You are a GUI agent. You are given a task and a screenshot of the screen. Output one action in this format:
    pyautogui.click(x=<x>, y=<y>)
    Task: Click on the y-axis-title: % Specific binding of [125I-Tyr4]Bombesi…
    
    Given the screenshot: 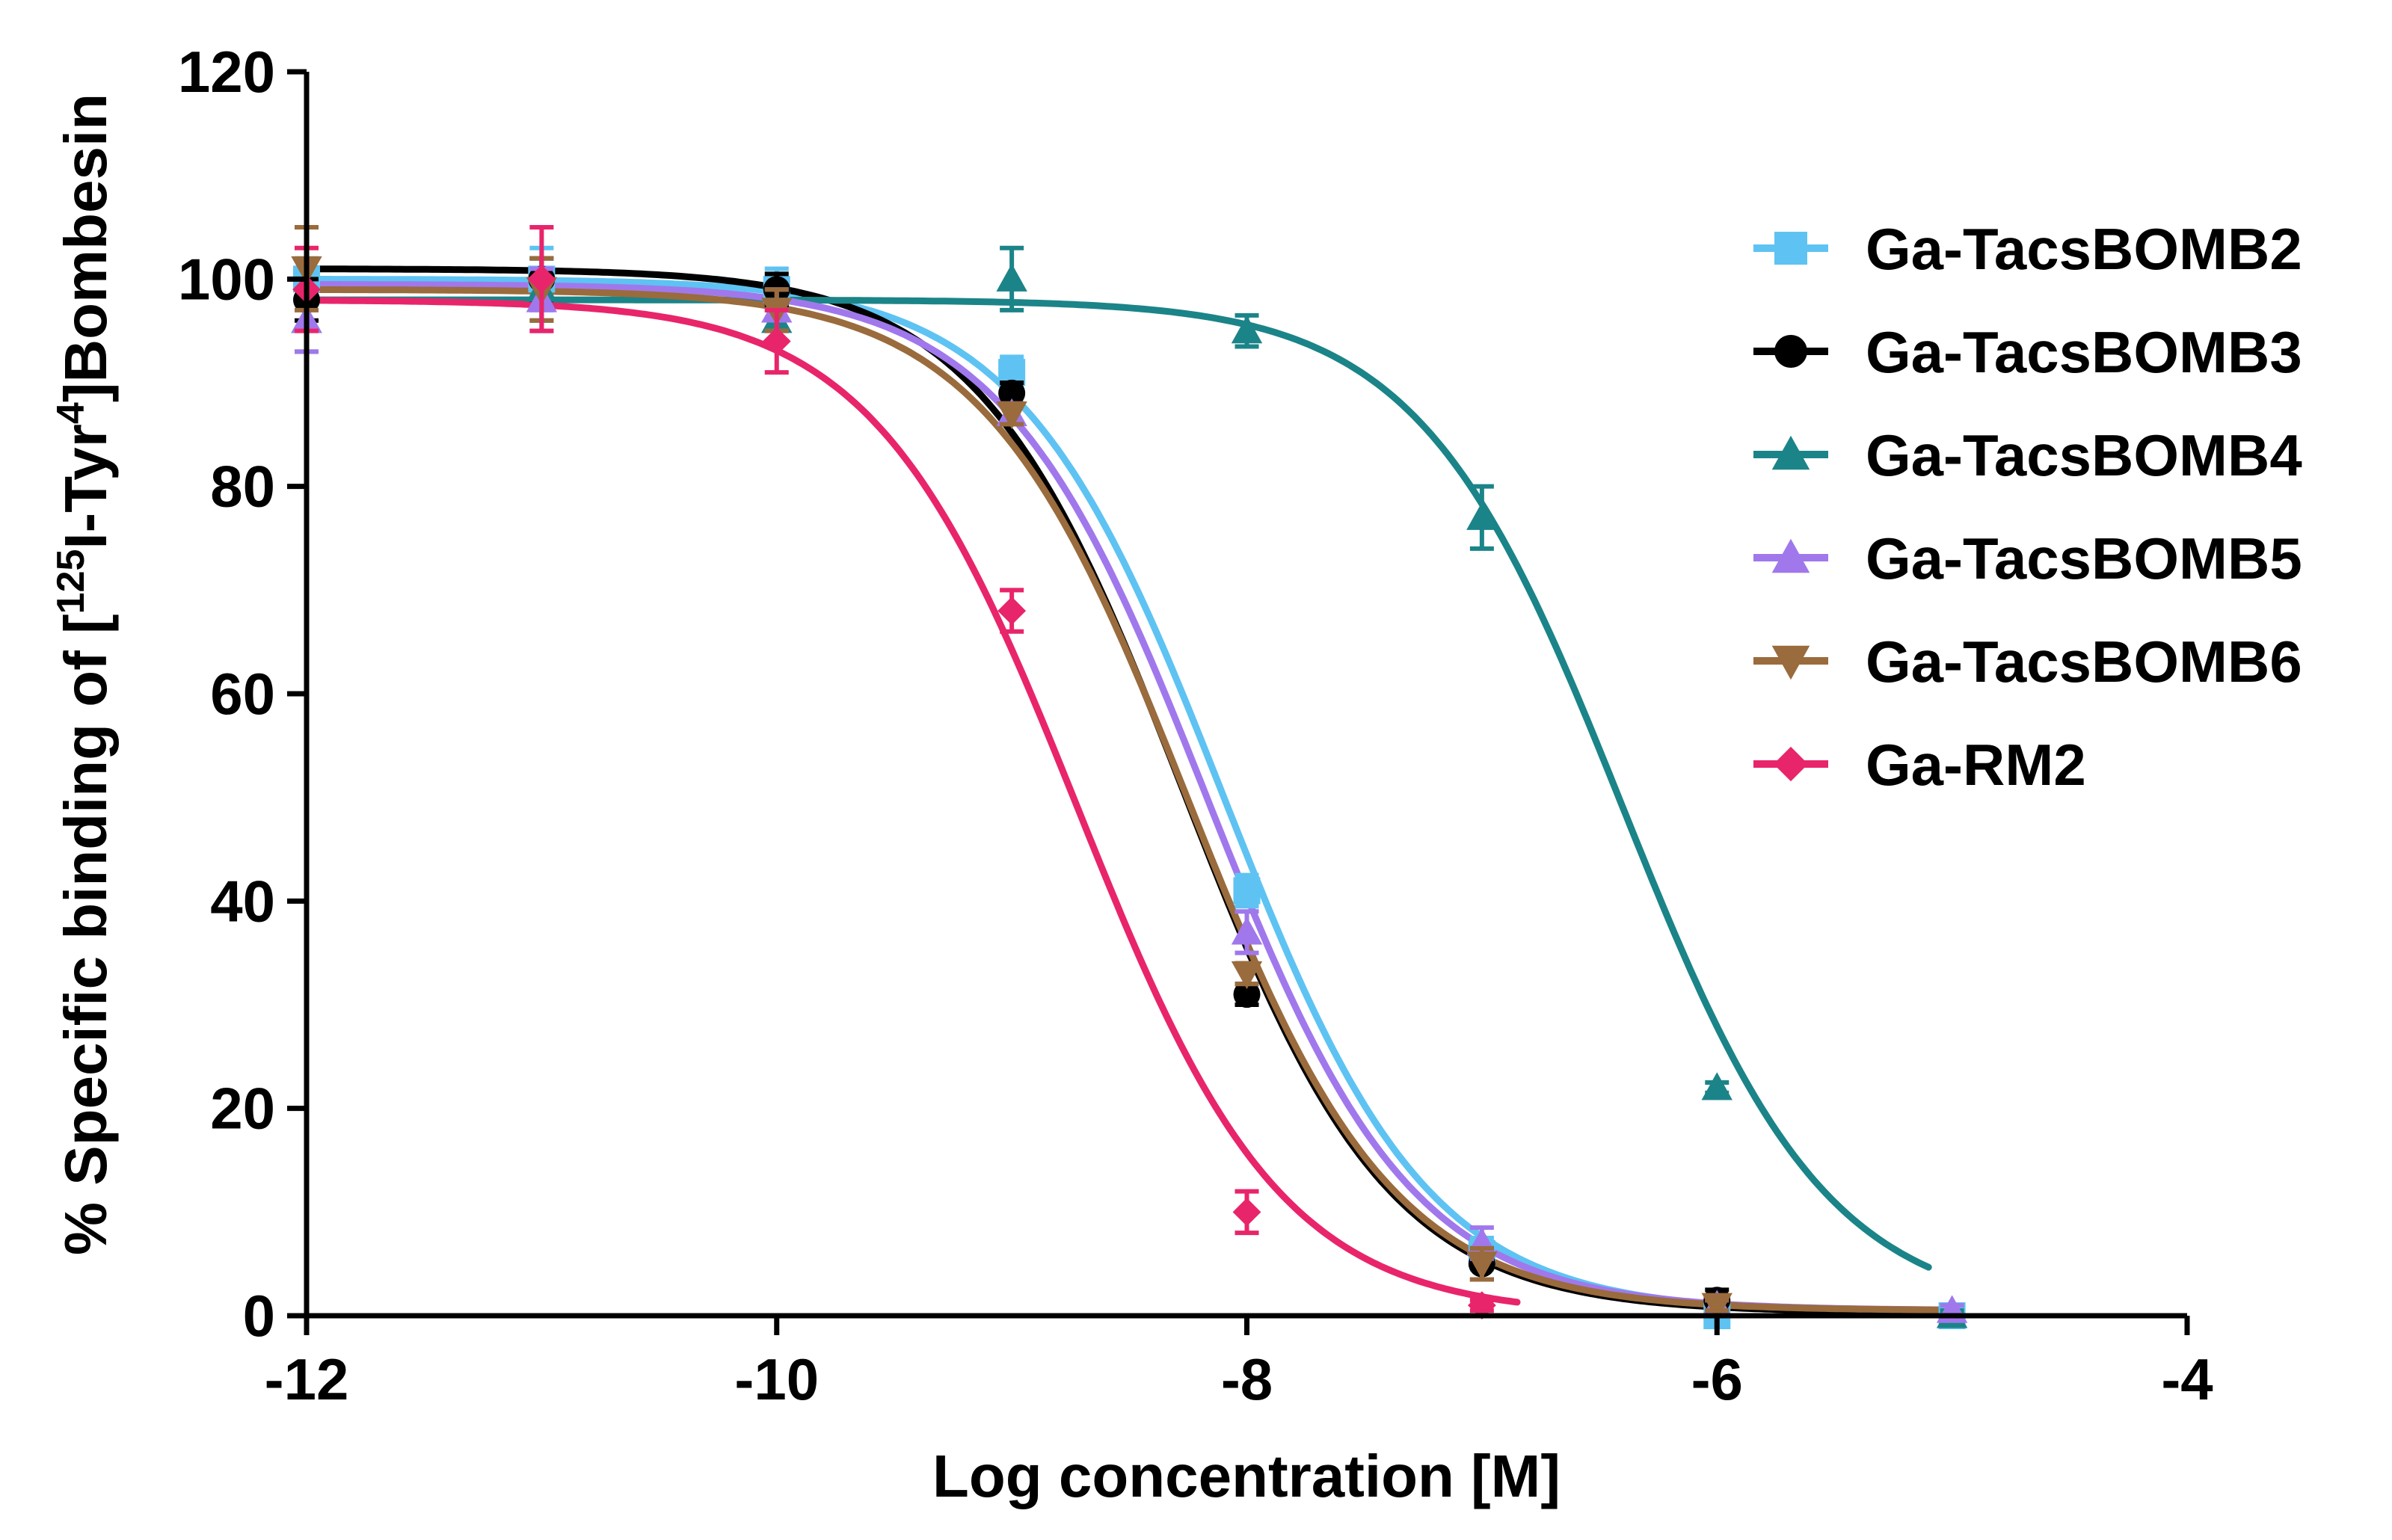 What is the action you would take?
    pyautogui.click(x=84, y=674)
    